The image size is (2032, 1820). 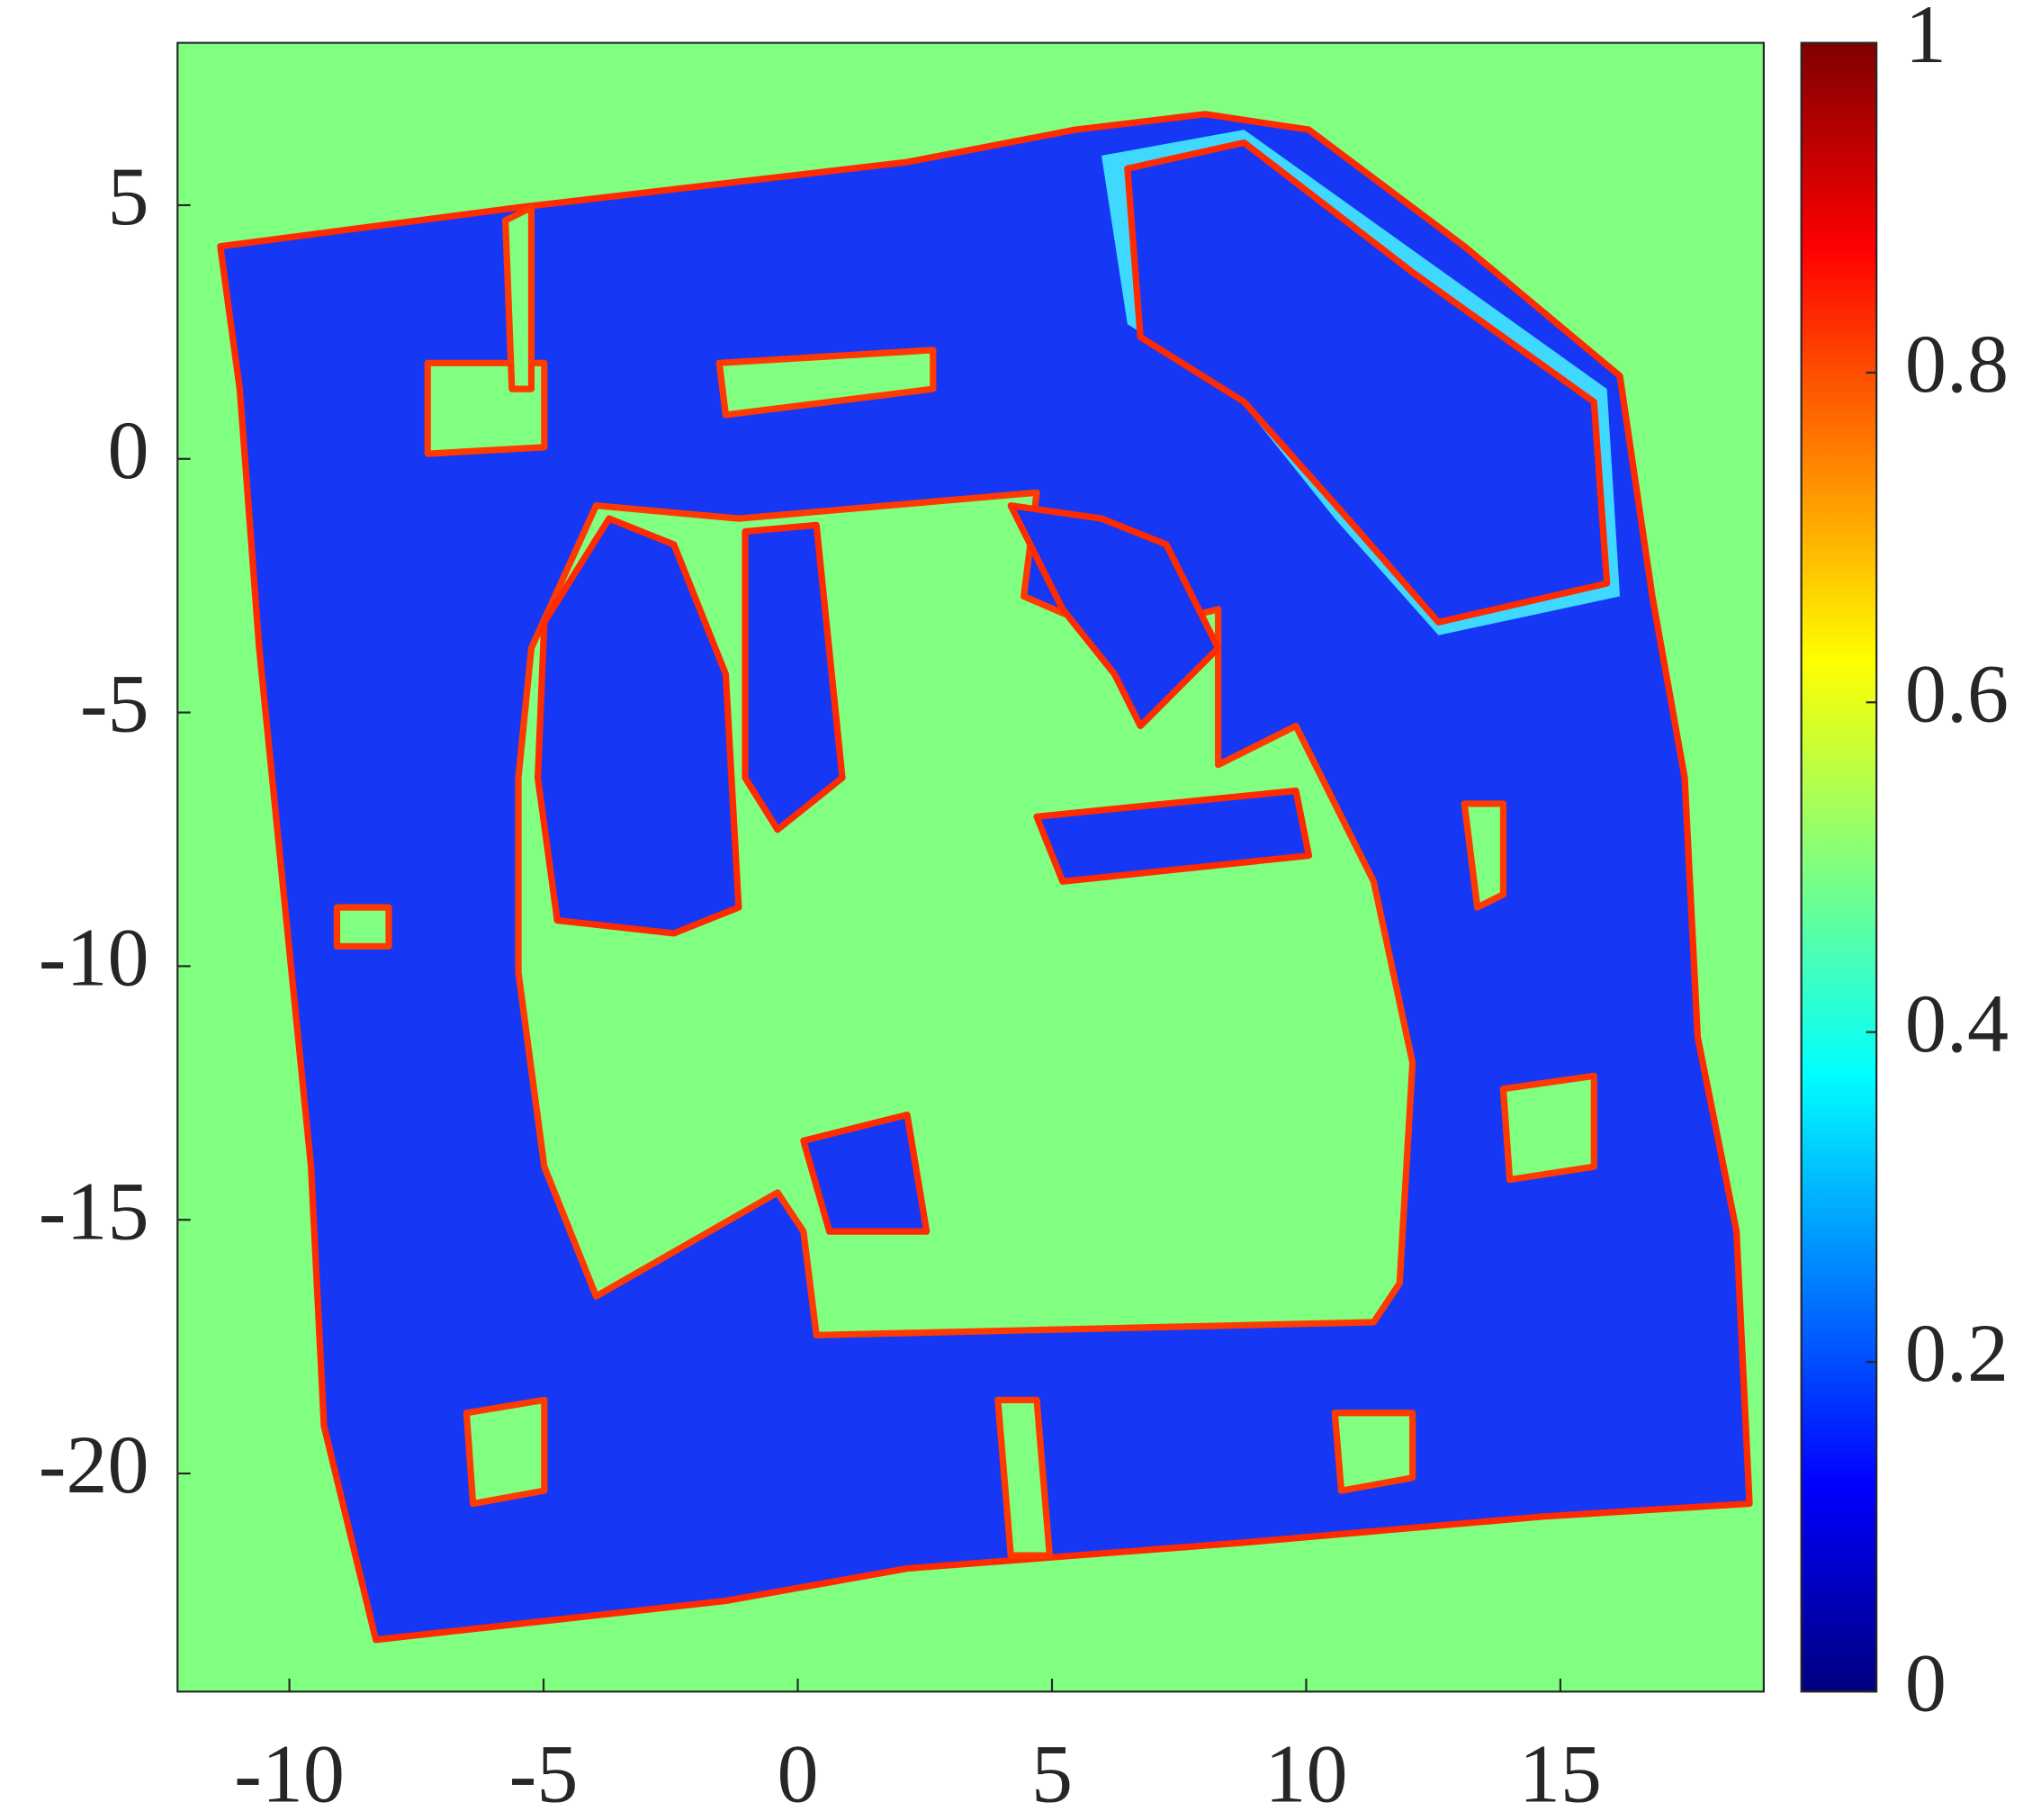 What do you see at coordinates (1560, 1773) in the screenshot?
I see `x-tick-label: 15` at bounding box center [1560, 1773].